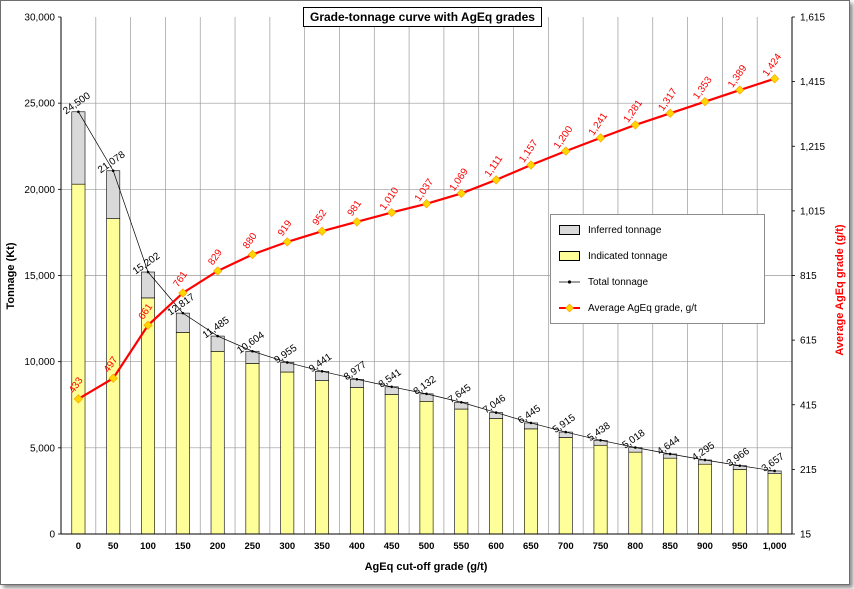 This screenshot has height=589, width=854. I want to click on y2-axis-title: Average AgEq grade (g/t), so click(840, 290).